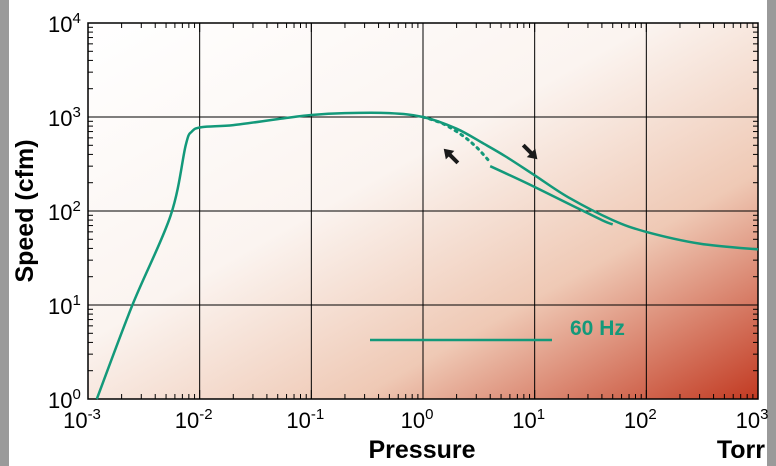  Describe the element at coordinates (25, 210) in the screenshot. I see `y-axis-title: Speed (cfm)` at that location.